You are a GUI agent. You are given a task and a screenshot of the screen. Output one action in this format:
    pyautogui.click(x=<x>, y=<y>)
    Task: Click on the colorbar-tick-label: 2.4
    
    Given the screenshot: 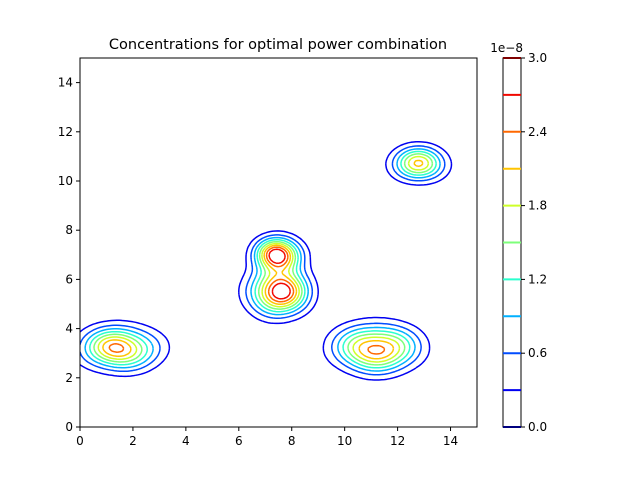 What is the action you would take?
    pyautogui.click(x=537, y=132)
    